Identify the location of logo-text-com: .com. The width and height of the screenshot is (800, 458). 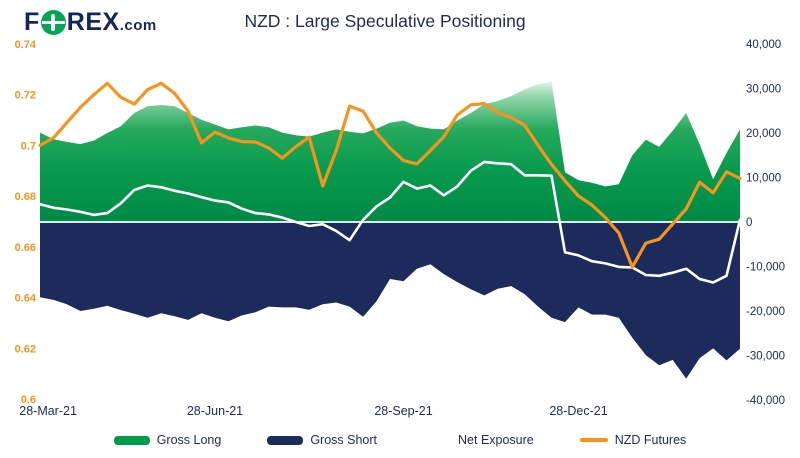
(138, 25).